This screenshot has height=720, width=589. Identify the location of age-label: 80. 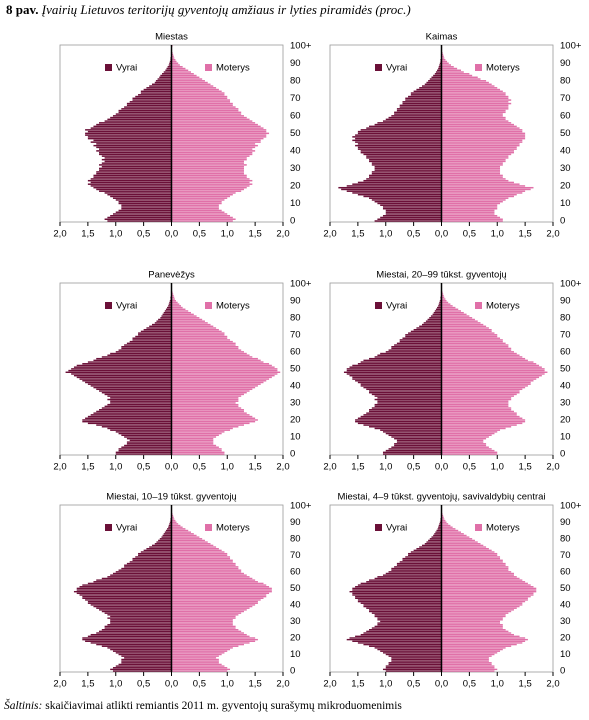
(565, 538).